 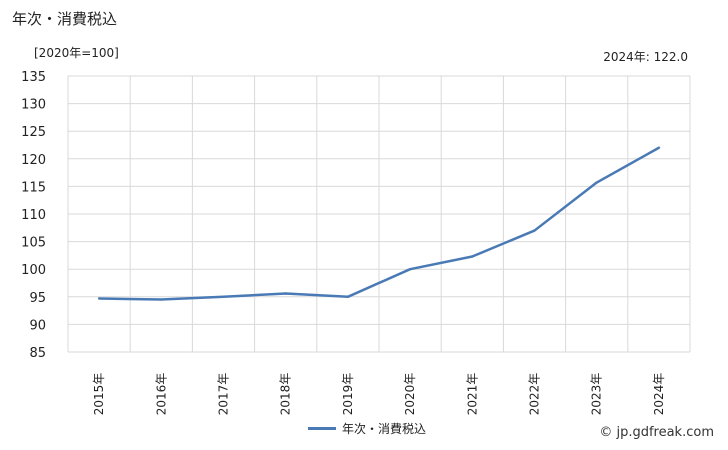 What do you see at coordinates (659, 394) in the screenshot?
I see `x-tick-label: 2024年` at bounding box center [659, 394].